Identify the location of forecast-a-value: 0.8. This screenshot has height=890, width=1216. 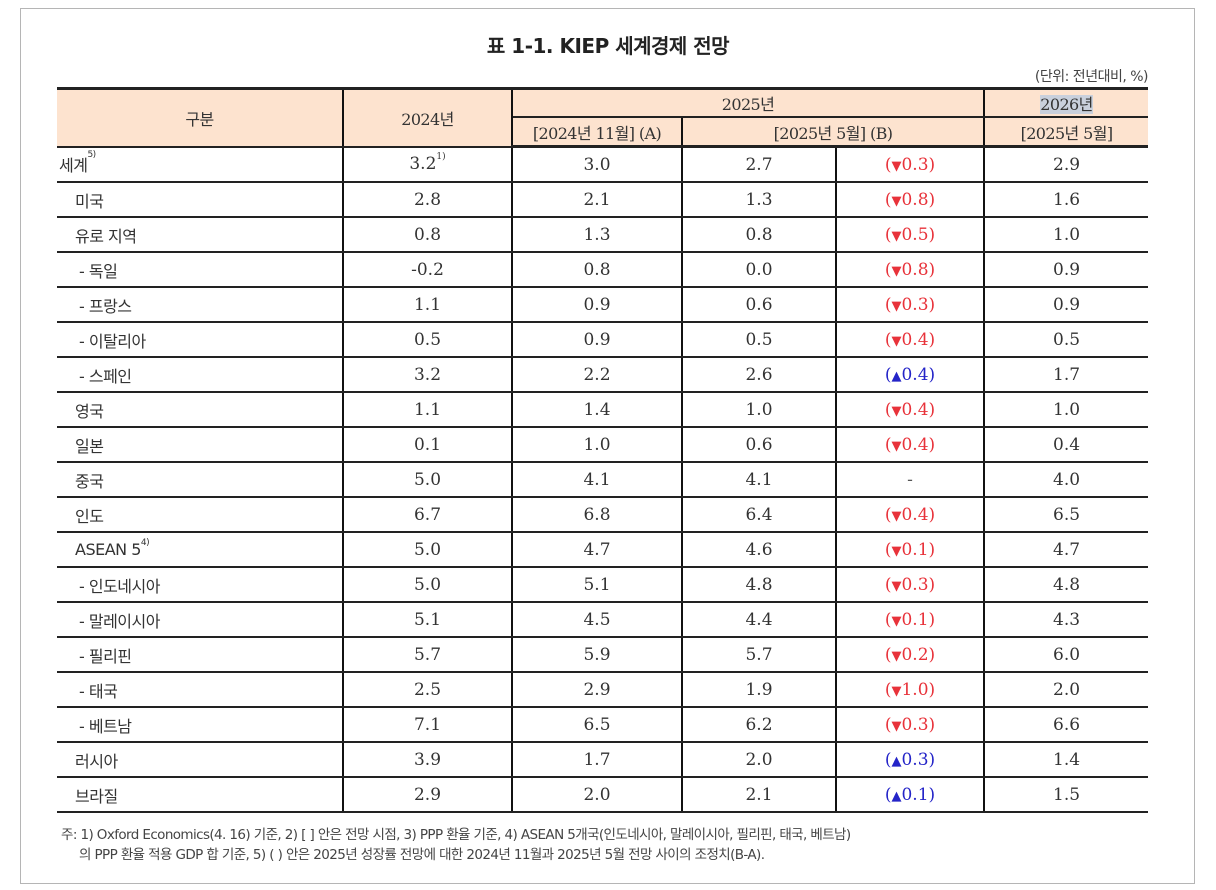
(597, 270).